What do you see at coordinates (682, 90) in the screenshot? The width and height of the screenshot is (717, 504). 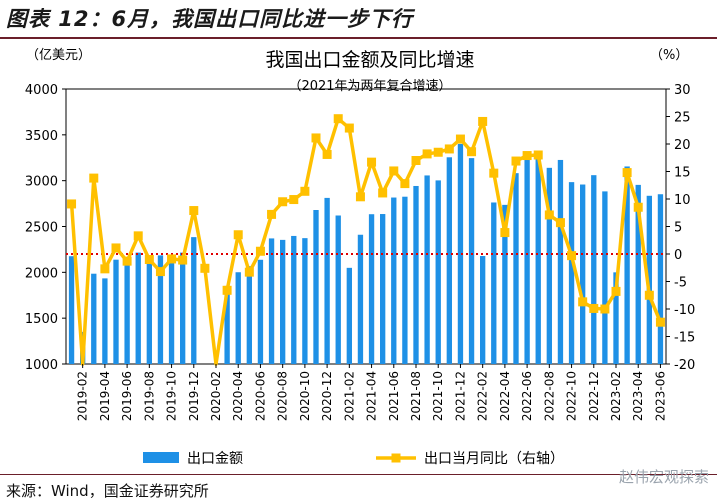 I see `right-tick-label: 30` at bounding box center [682, 90].